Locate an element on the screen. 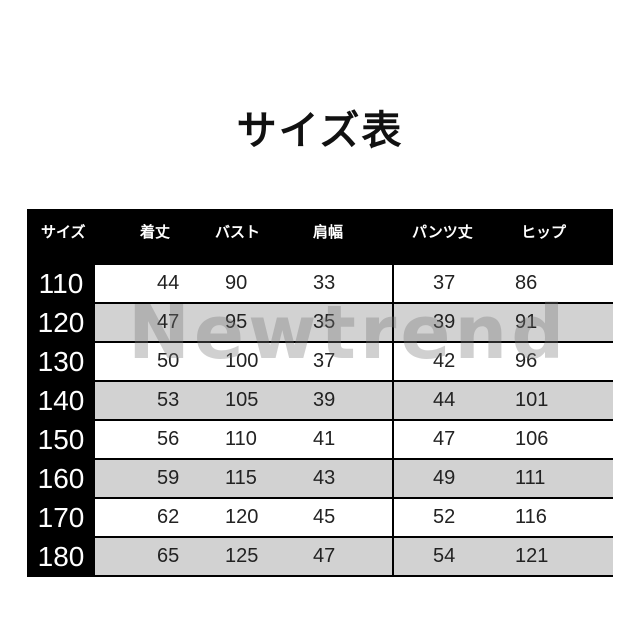  table-cell: 45 is located at coordinates (324, 517).